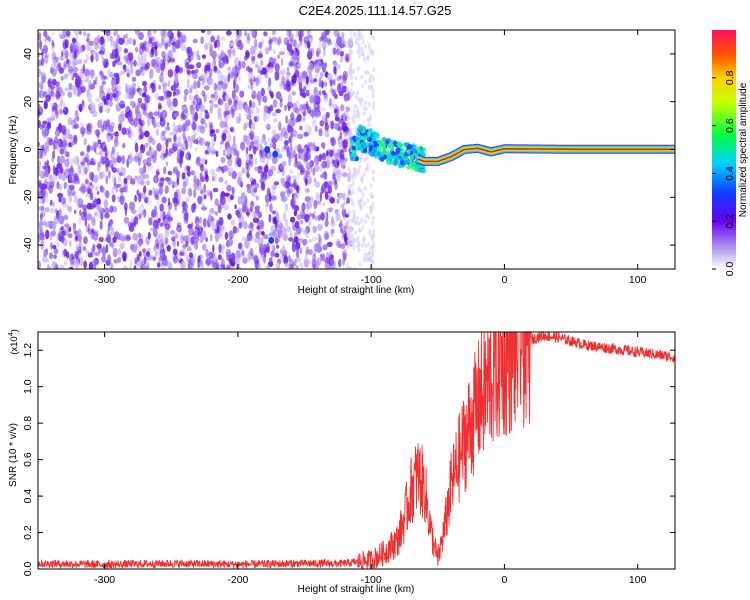 This screenshot has height=600, width=750. Describe the element at coordinates (28, 386) in the screenshot. I see `bottom-y-tick-label: 1.0` at that location.